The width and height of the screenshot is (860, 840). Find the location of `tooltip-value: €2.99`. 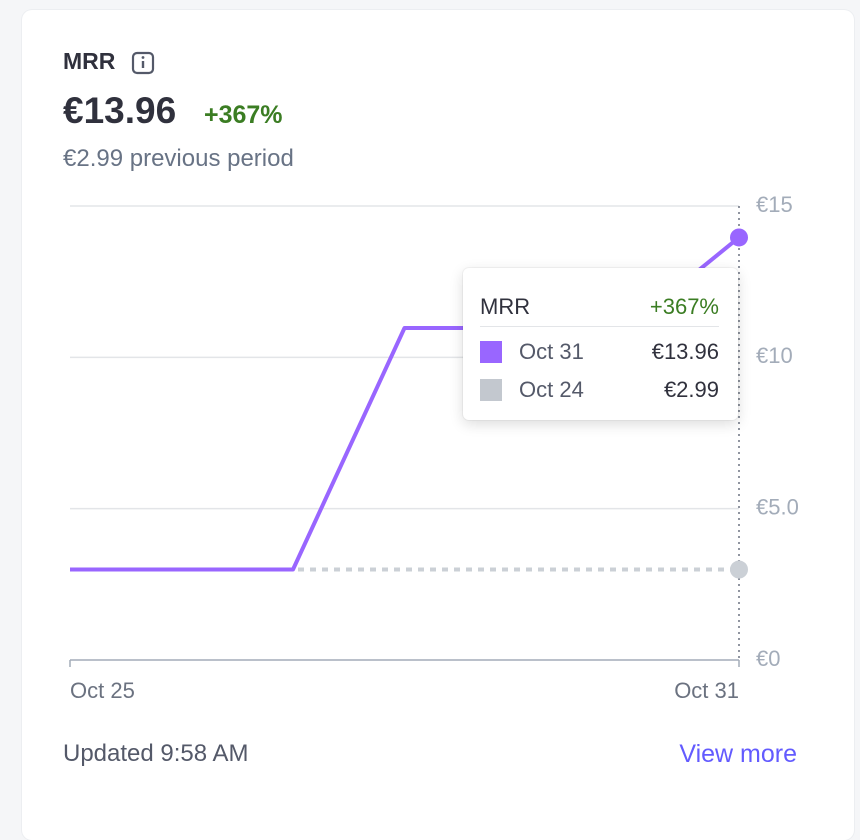

tooltip-value: €2.99 is located at coordinates (691, 389).